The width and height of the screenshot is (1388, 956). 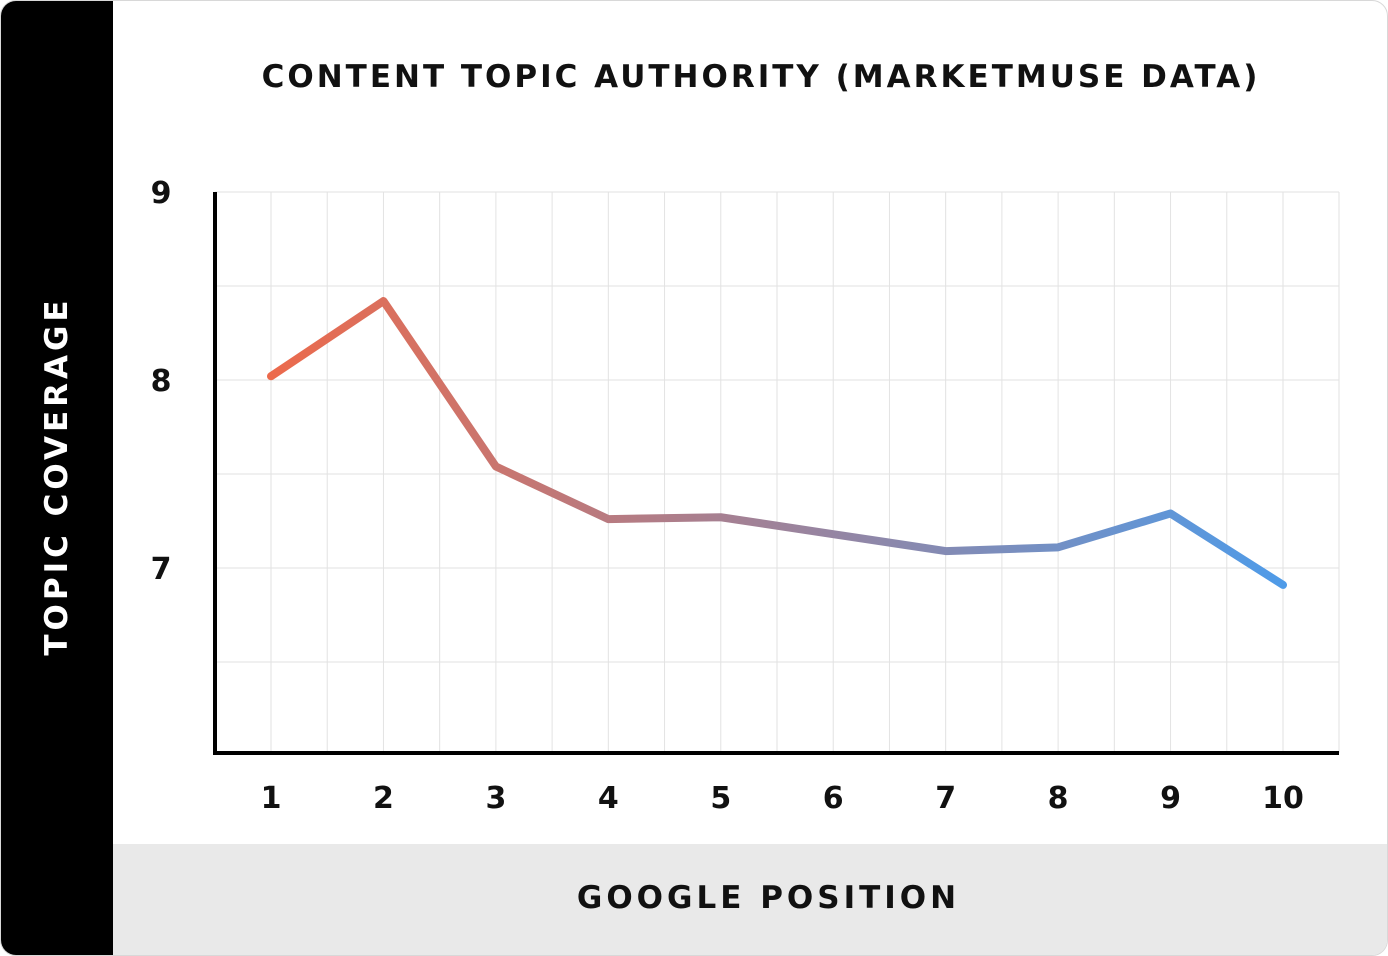 What do you see at coordinates (57, 478) in the screenshot?
I see `y-axis-label-band: TOPIC COVERAGE` at bounding box center [57, 478].